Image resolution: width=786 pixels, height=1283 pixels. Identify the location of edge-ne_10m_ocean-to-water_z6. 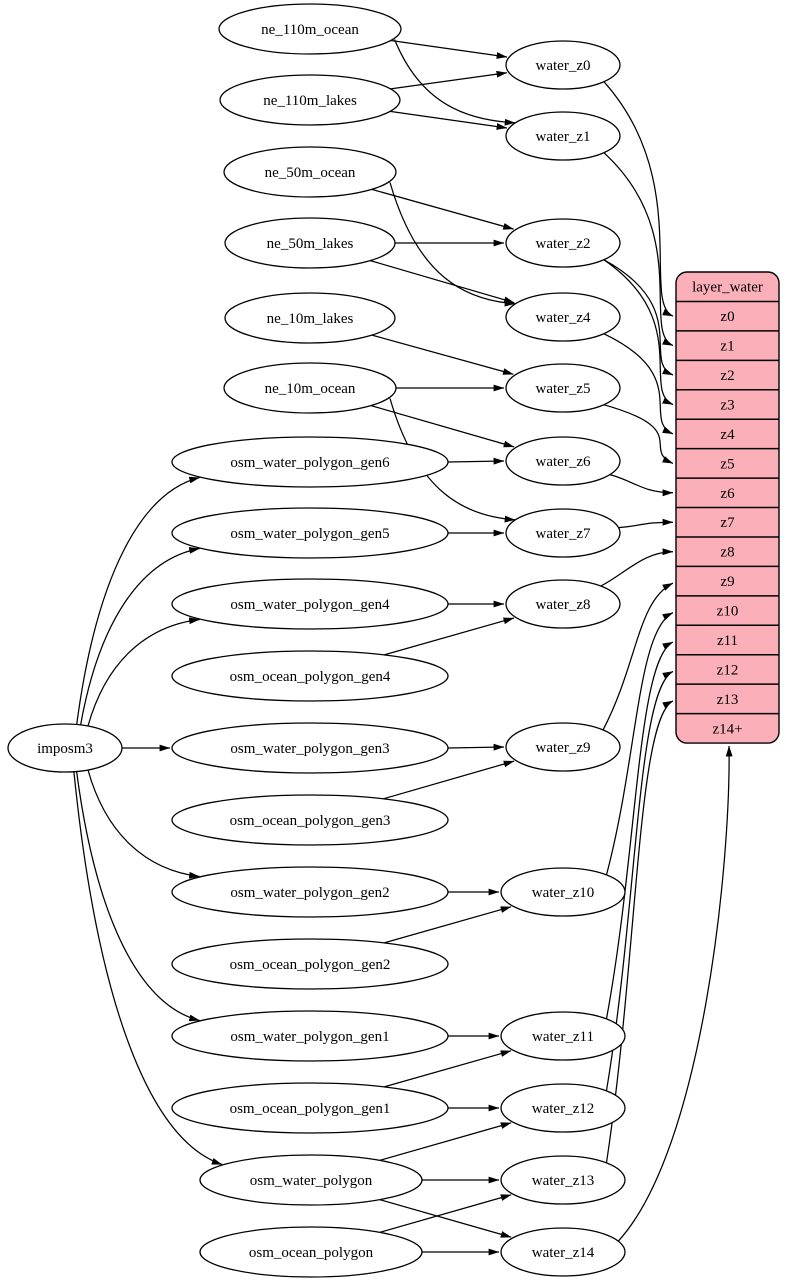
(442, 426).